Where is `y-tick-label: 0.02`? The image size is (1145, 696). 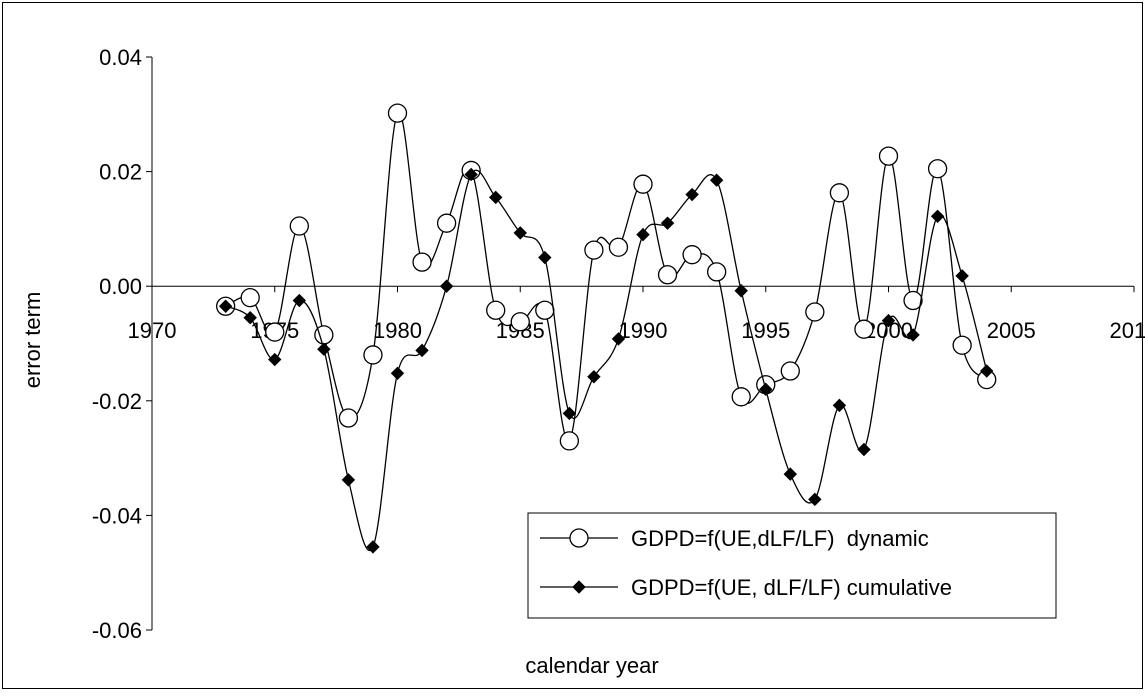 y-tick-label: 0.02 is located at coordinates (120, 172).